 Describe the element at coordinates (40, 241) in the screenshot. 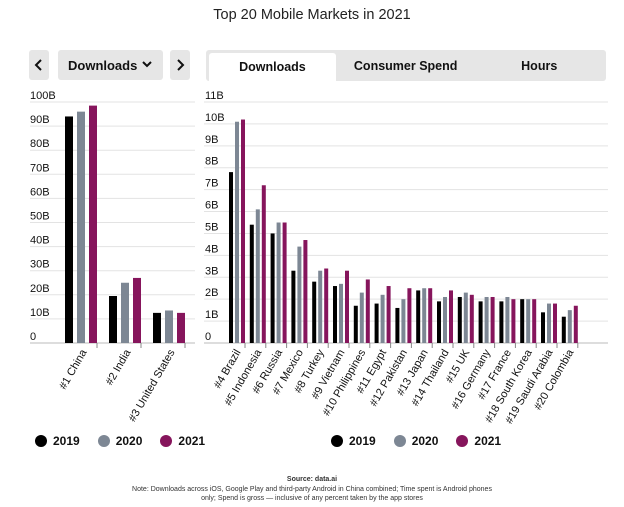

I see `y-tick-label: 40B` at that location.